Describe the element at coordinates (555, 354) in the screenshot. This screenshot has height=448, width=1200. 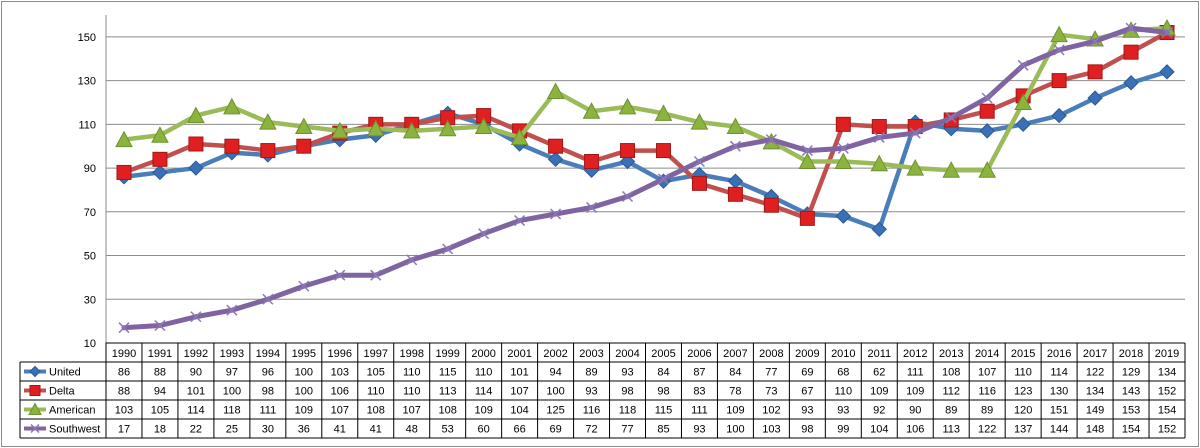
I see `x-tick-label: 2002` at that location.